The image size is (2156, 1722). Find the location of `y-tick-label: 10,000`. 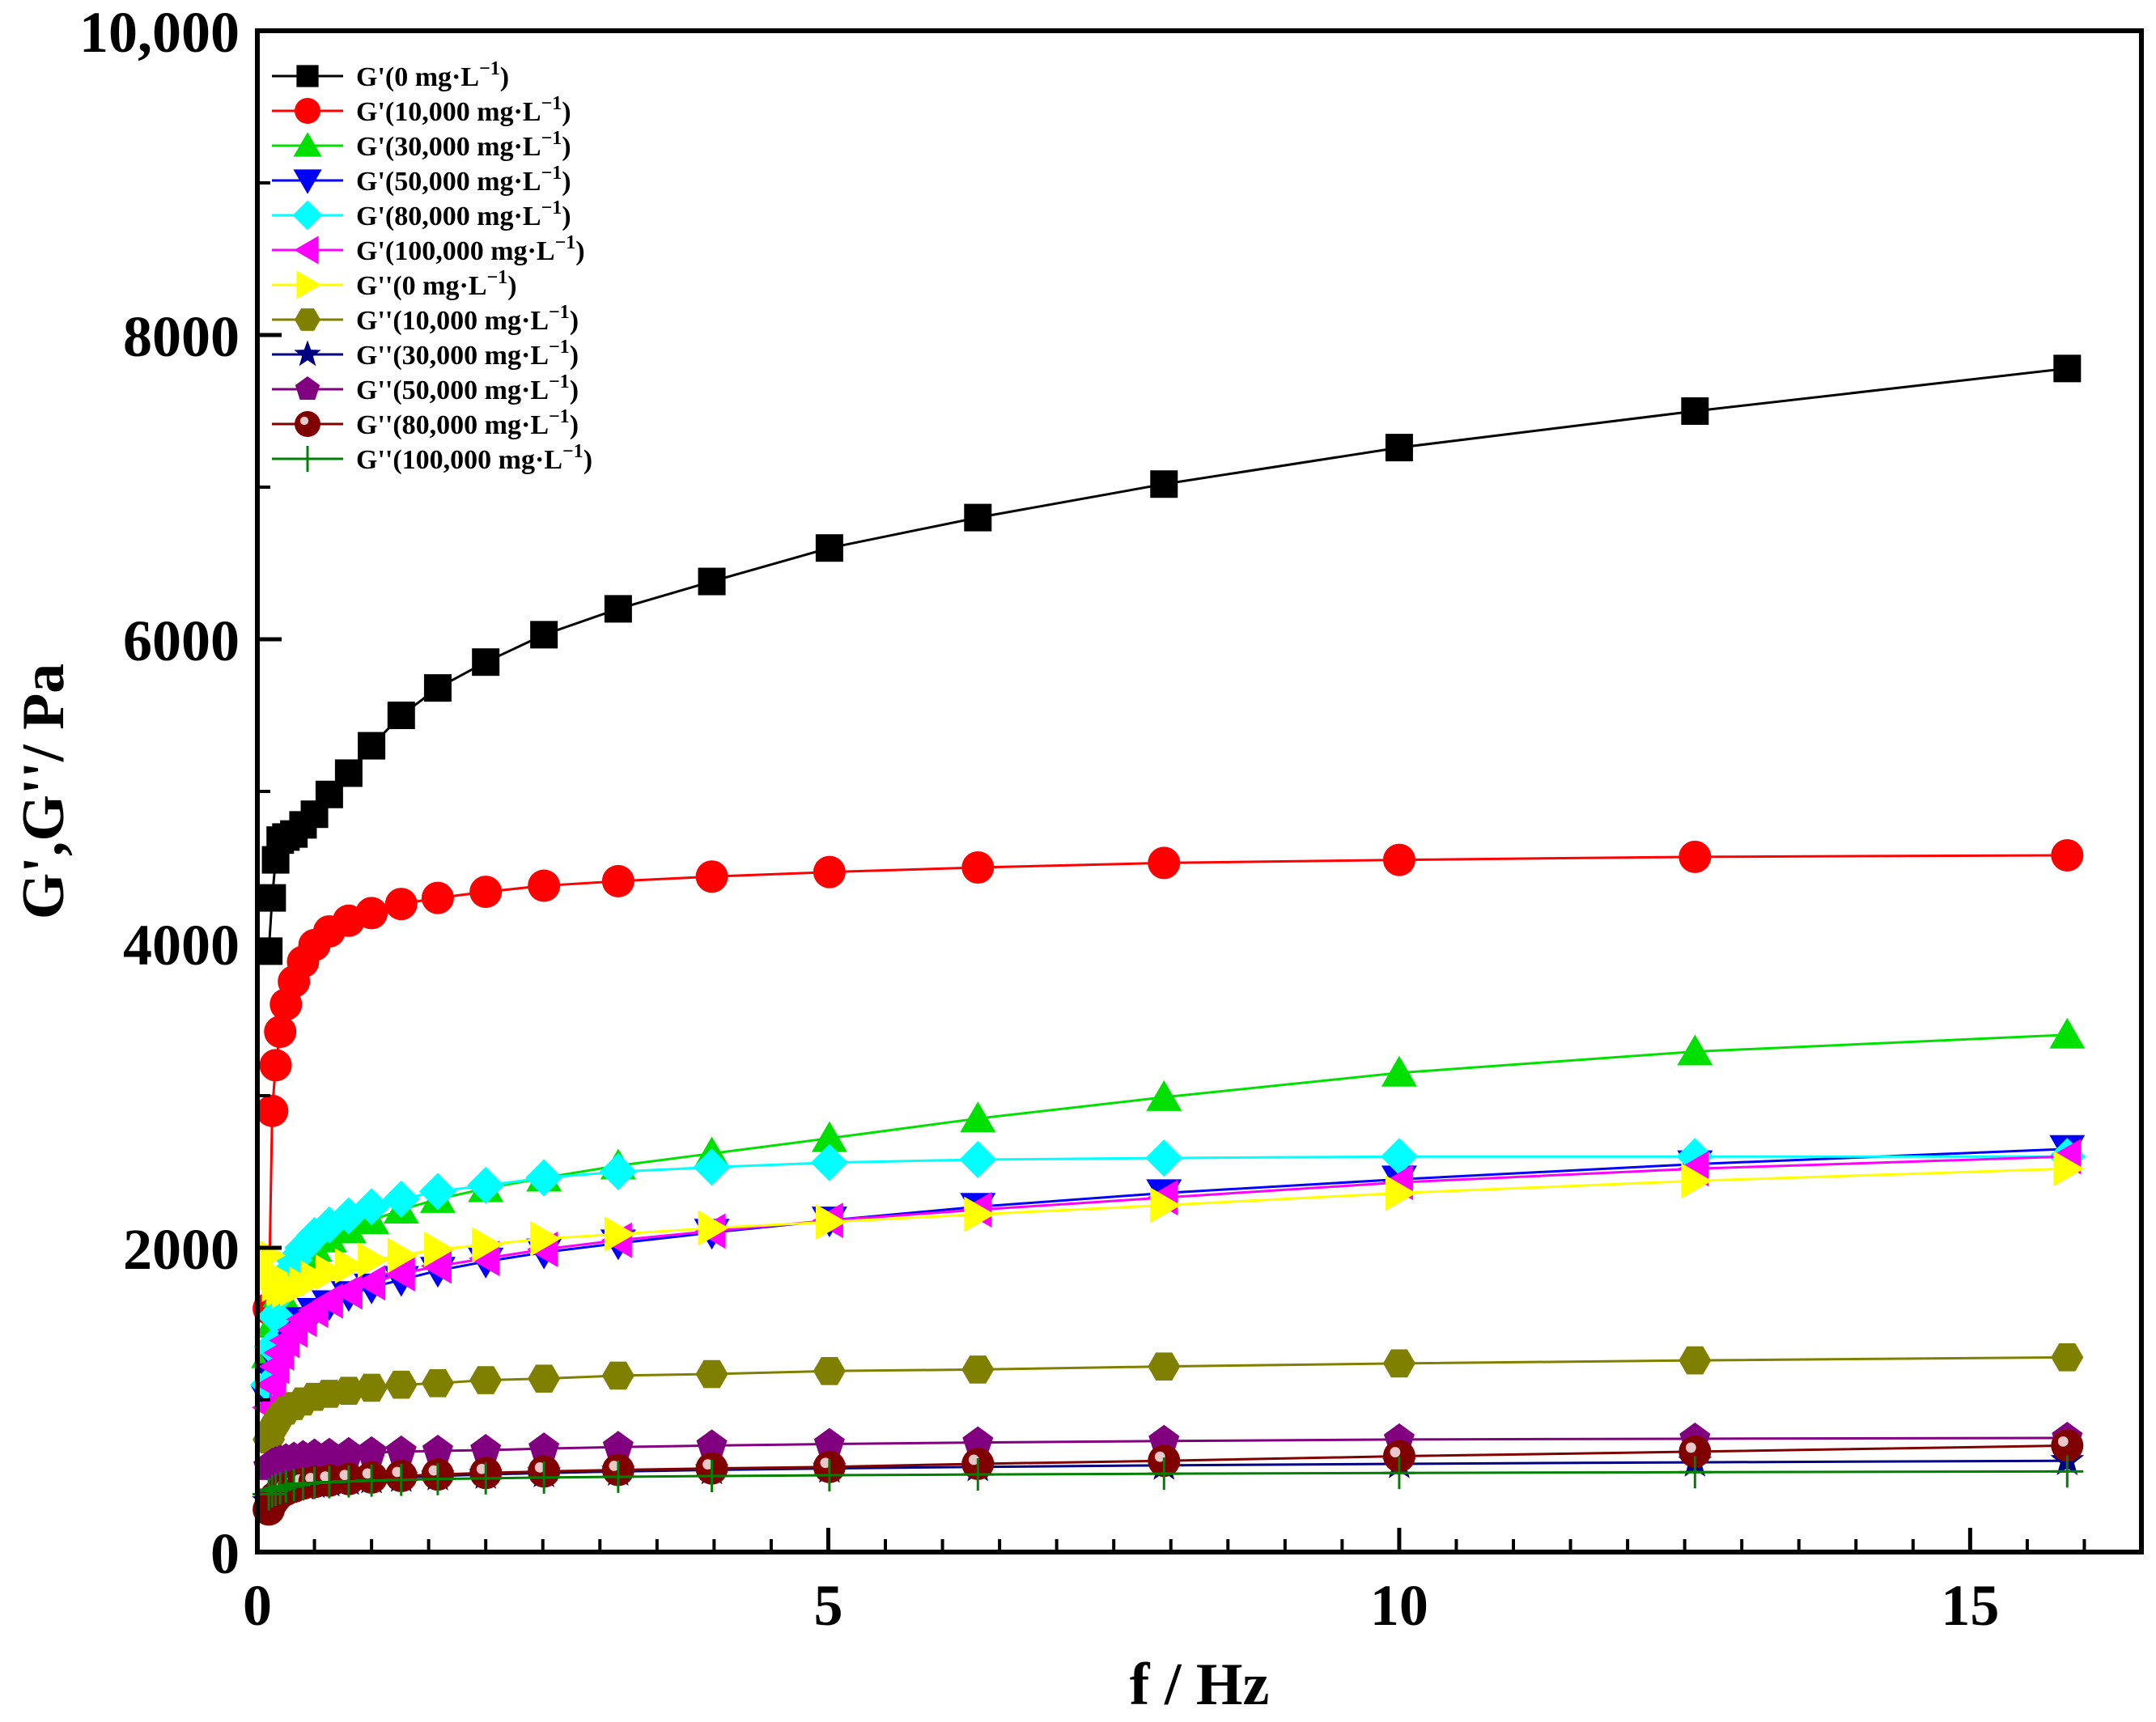

y-tick-label: 10,000 is located at coordinates (159, 32).